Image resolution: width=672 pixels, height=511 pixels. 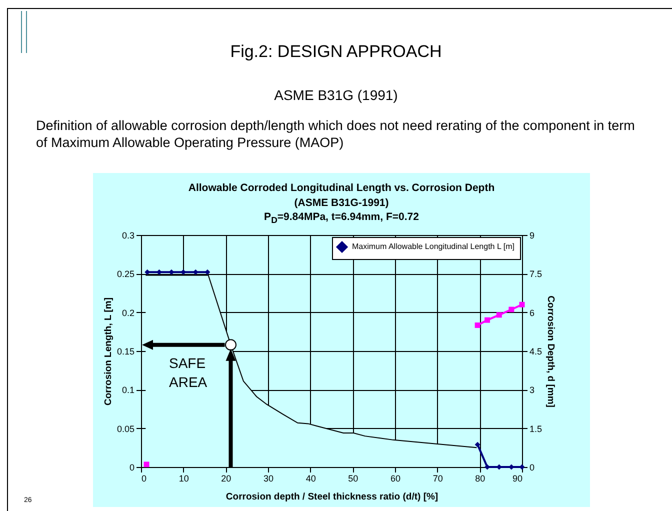 I want to click on x-tick-label: 10, so click(x=183, y=479).